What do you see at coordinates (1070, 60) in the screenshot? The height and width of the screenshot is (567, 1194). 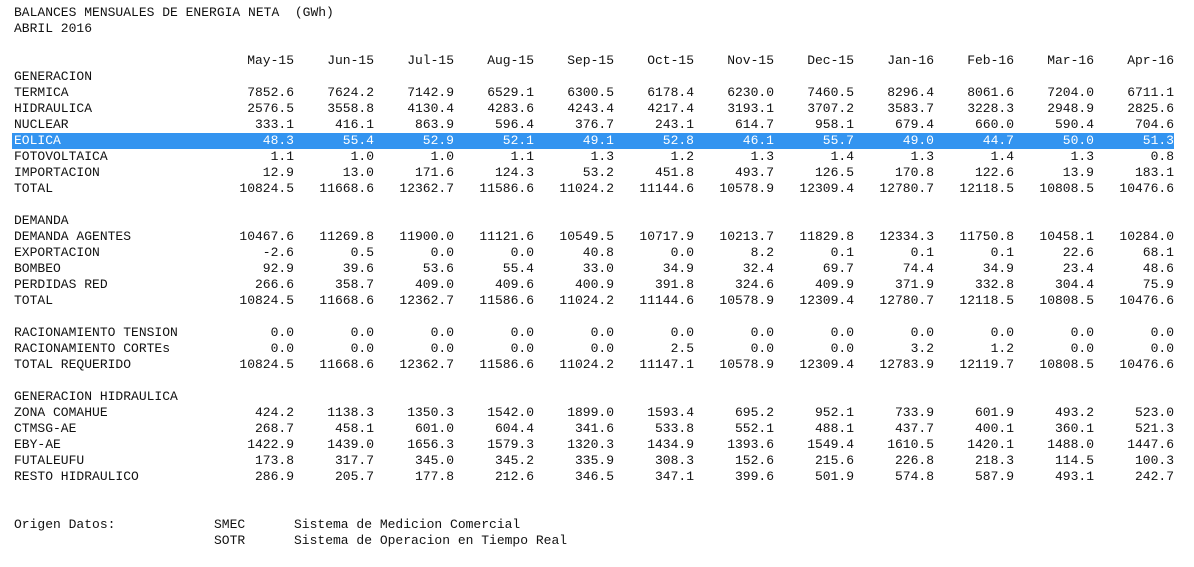 I see `column-header: Mar-16` at bounding box center [1070, 60].